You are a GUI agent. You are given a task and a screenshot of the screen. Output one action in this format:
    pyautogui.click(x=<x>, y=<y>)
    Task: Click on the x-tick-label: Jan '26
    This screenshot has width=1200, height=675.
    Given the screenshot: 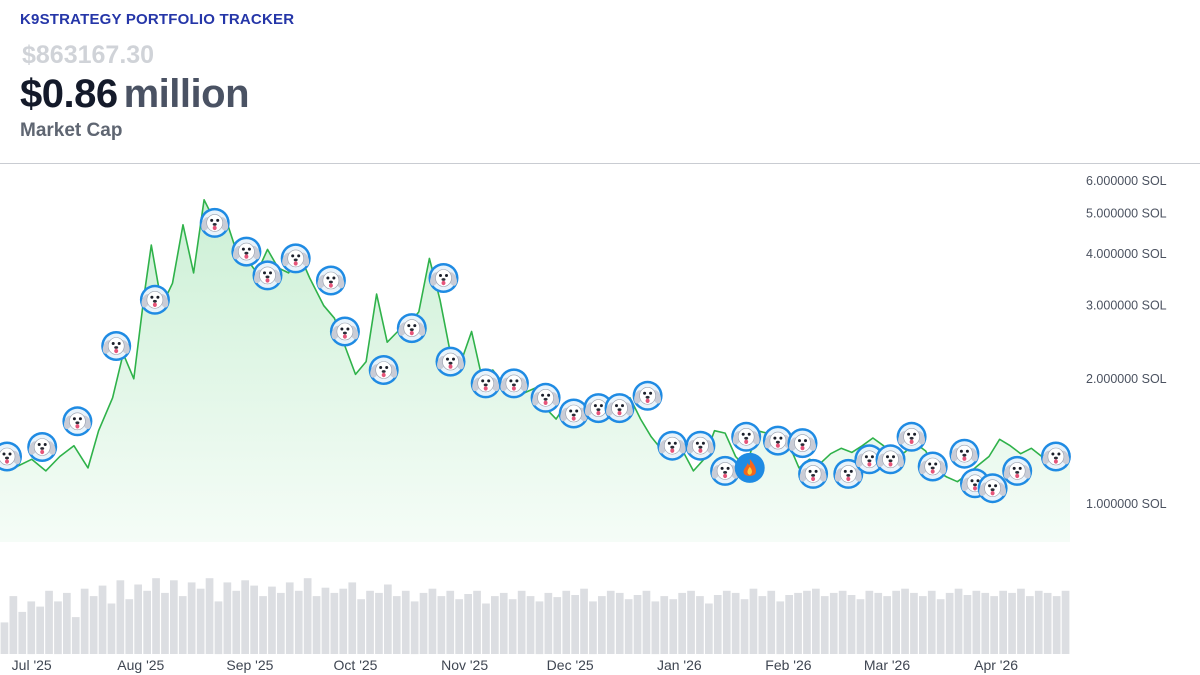 What is the action you would take?
    pyautogui.click(x=679, y=665)
    